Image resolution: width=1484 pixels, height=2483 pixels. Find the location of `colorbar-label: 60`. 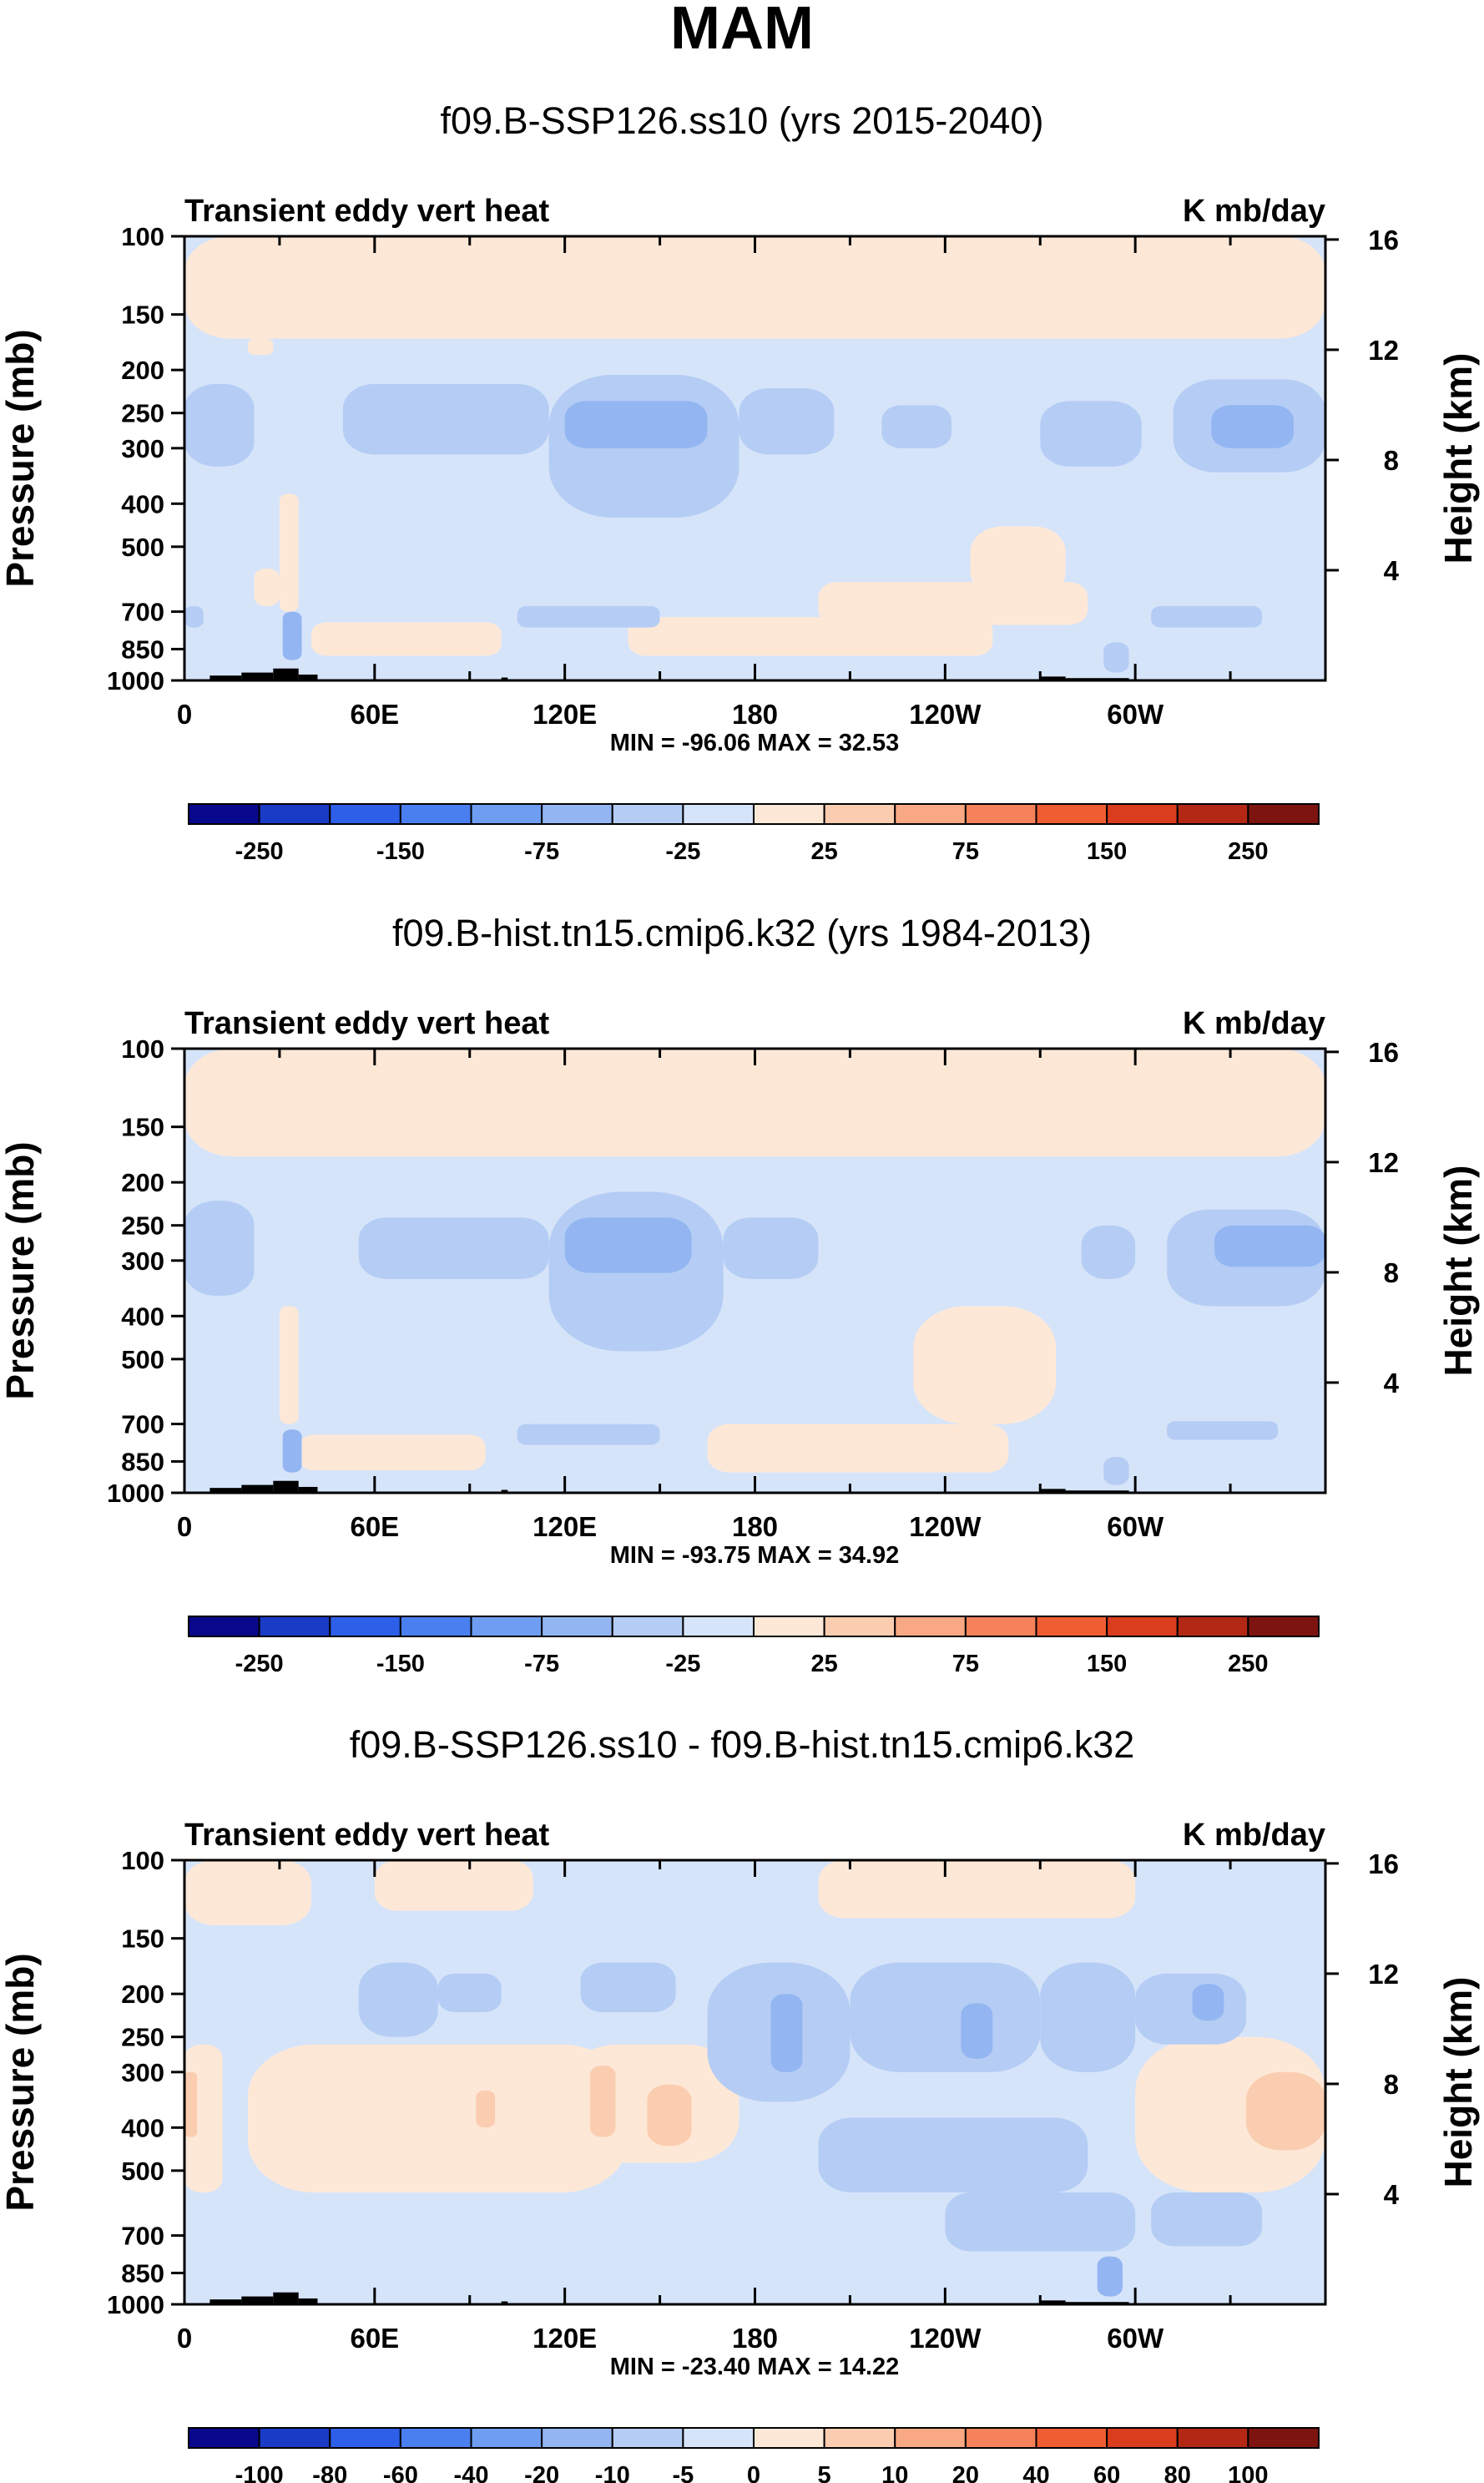

colorbar-label: 60 is located at coordinates (1106, 2472).